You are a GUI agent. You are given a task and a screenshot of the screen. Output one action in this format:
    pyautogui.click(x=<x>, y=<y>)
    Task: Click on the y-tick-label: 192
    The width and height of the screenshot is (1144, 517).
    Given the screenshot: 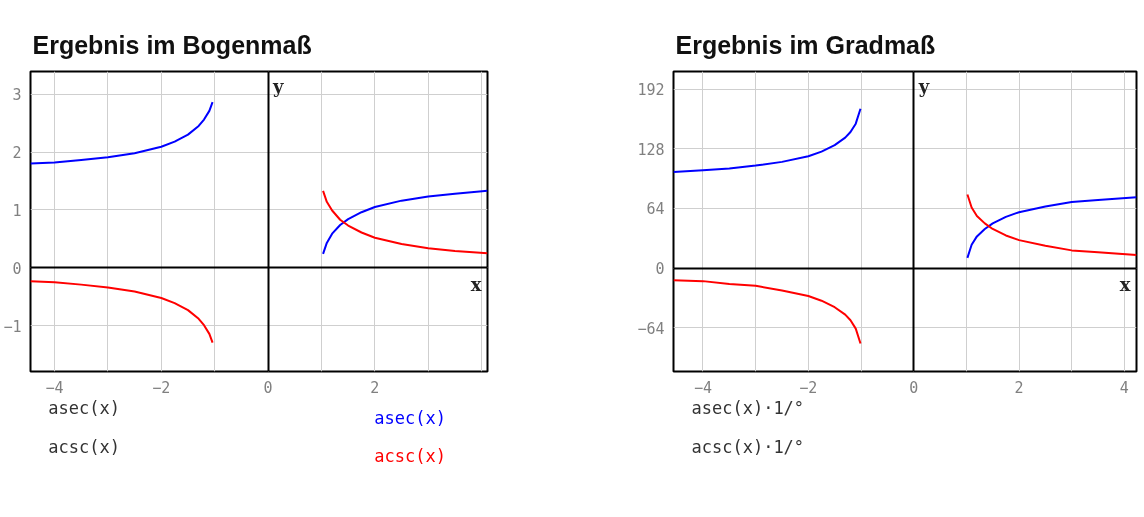 What is the action you would take?
    pyautogui.click(x=651, y=90)
    